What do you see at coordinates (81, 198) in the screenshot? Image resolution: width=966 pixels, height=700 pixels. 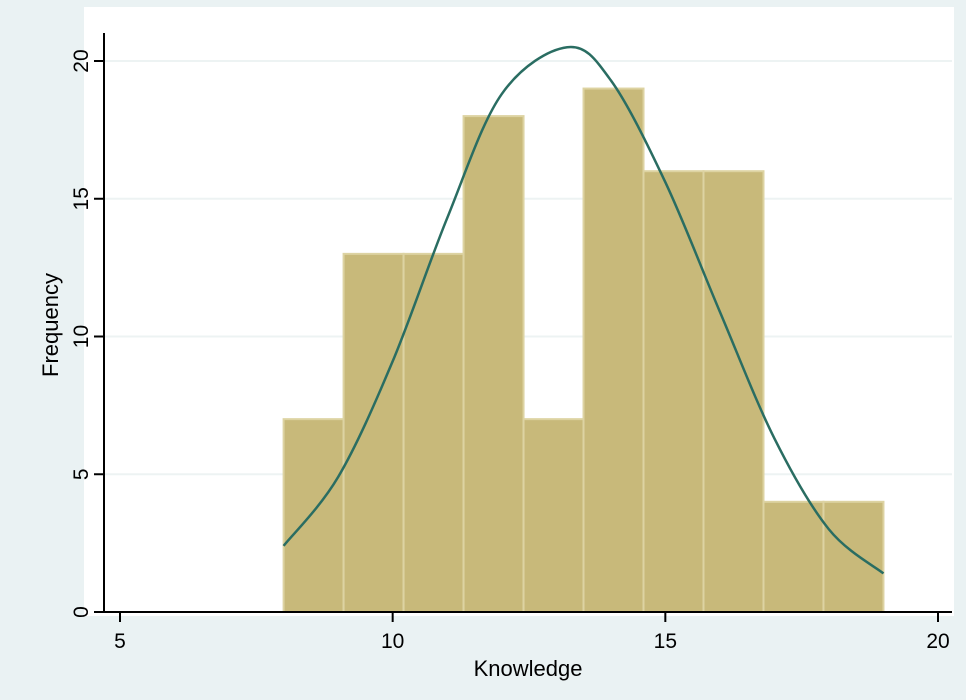 I see `y-tick-label-15: 15` at bounding box center [81, 198].